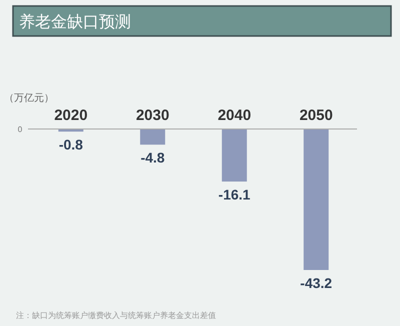 The height and width of the screenshot is (326, 400). What do you see at coordinates (234, 194) in the screenshot?
I see `data-label: -16.1` at bounding box center [234, 194].